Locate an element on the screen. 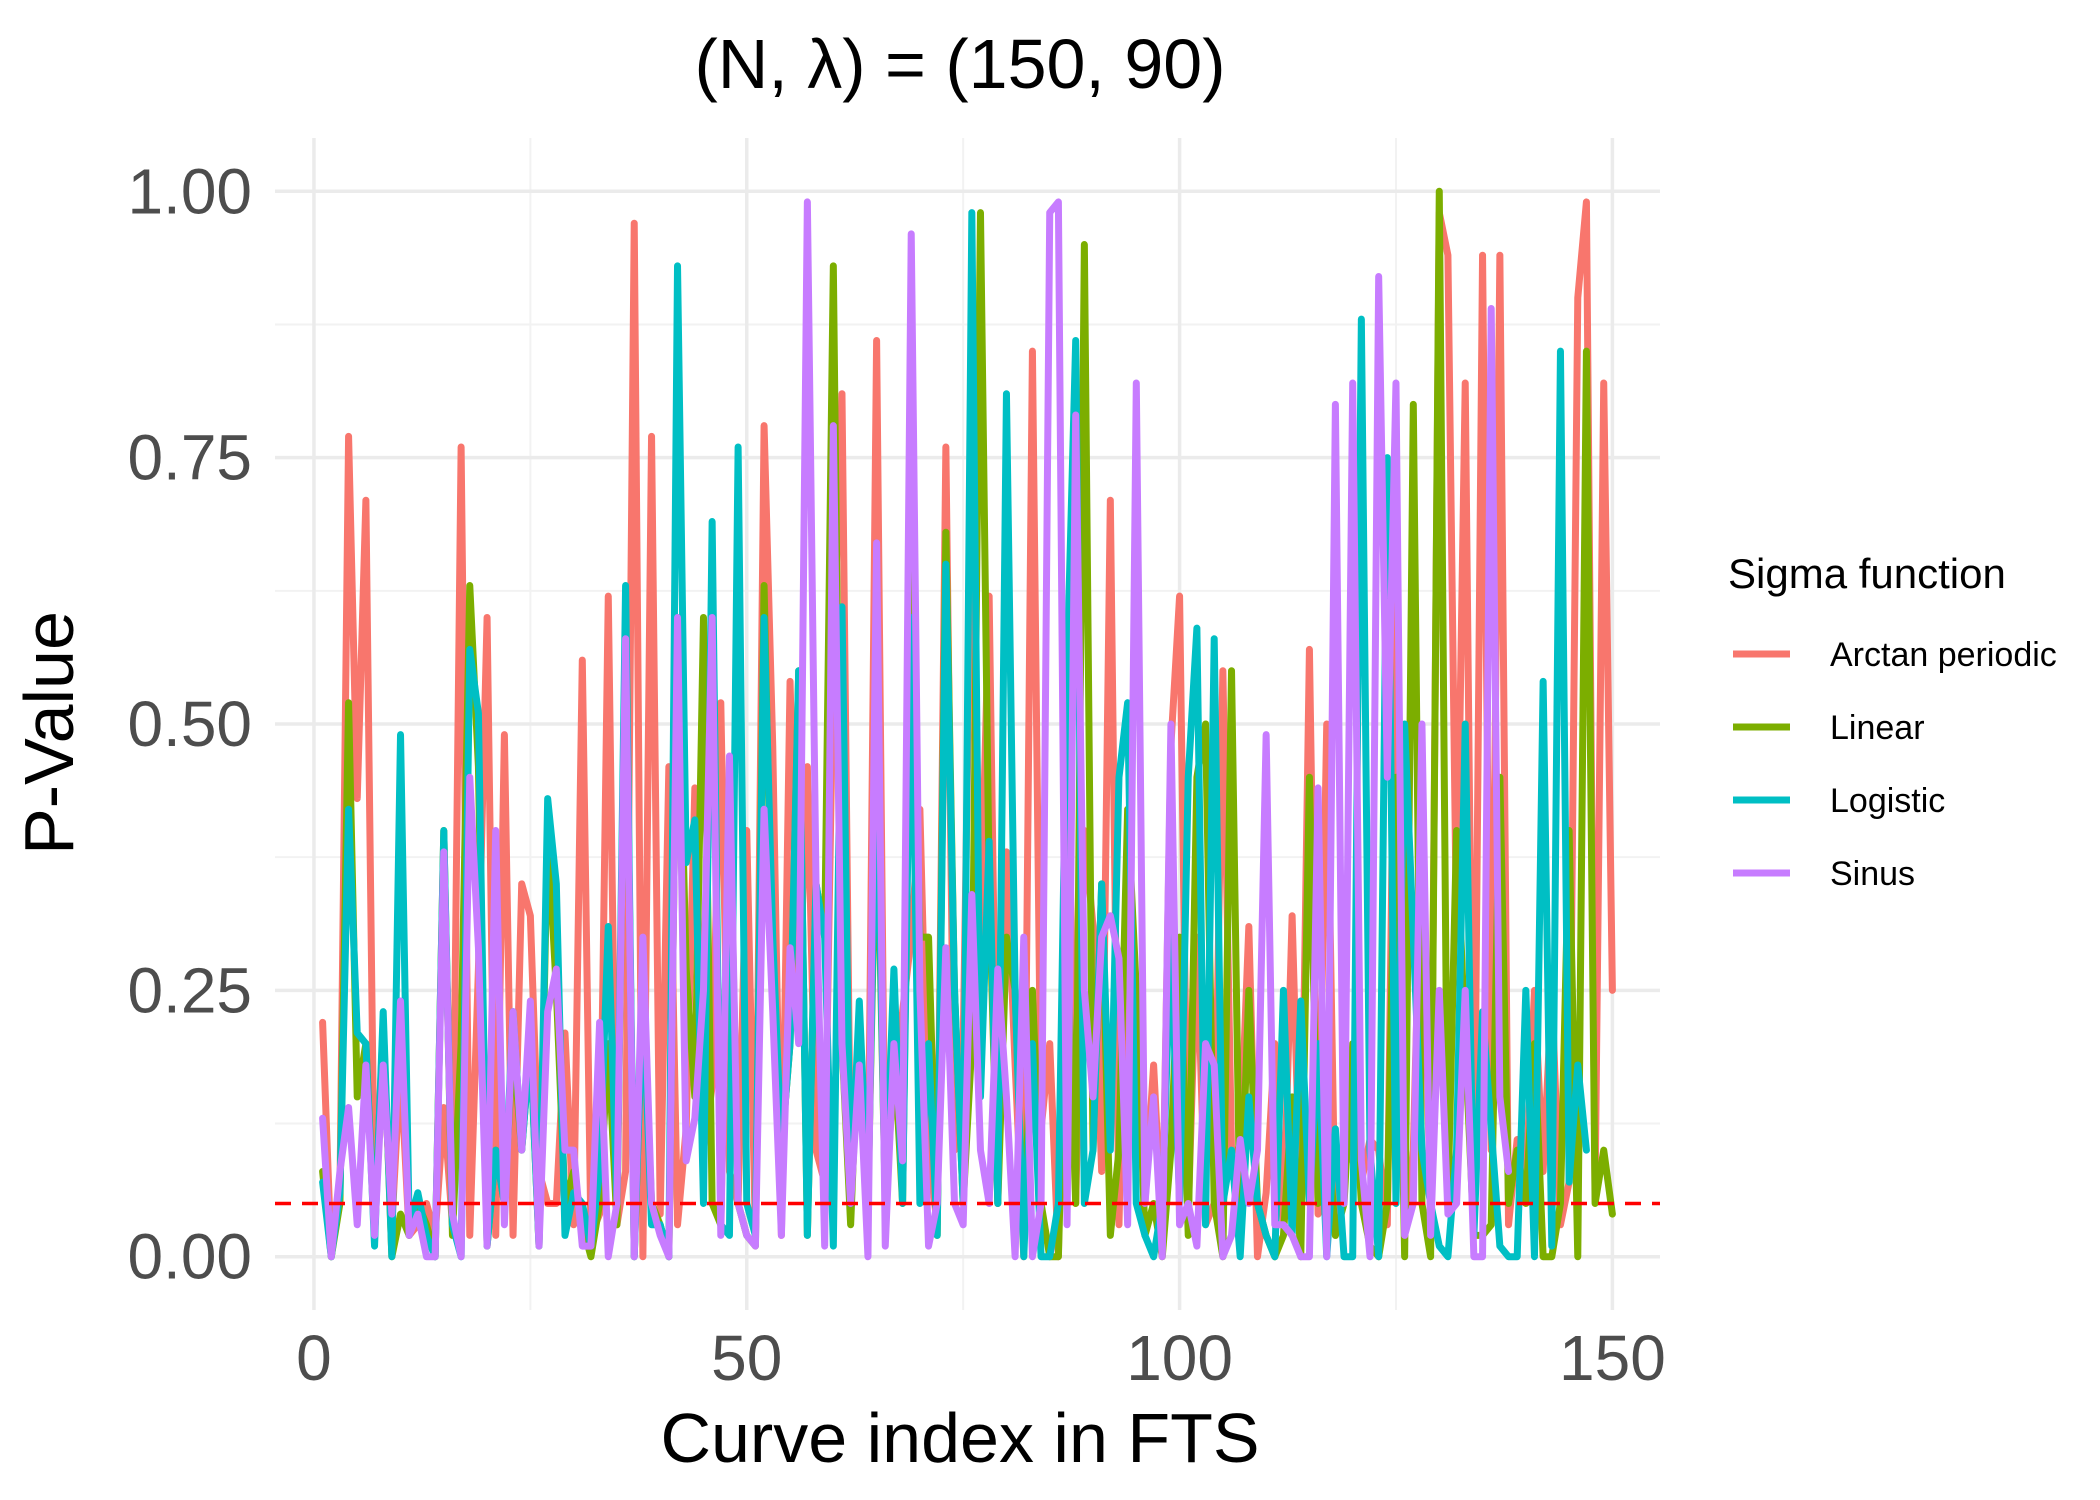  x-tick-label: 50 is located at coordinates (746, 1358).